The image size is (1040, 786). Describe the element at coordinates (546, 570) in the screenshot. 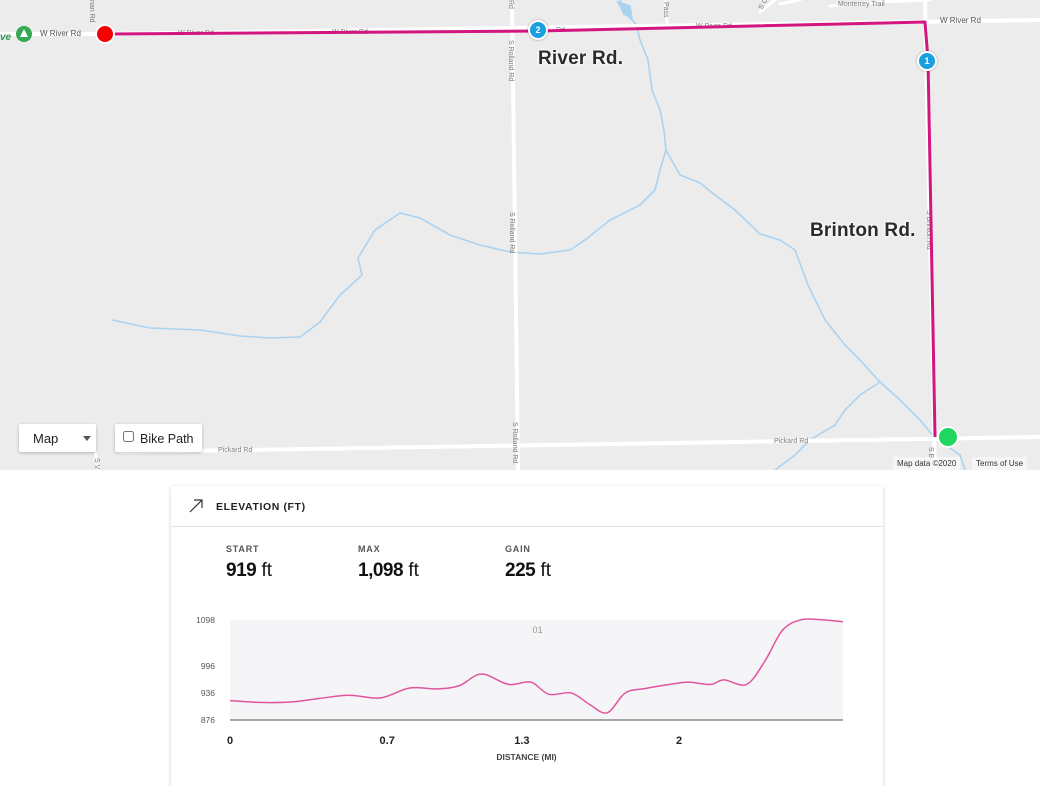

I see `stat-gain-unit: ft` at that location.